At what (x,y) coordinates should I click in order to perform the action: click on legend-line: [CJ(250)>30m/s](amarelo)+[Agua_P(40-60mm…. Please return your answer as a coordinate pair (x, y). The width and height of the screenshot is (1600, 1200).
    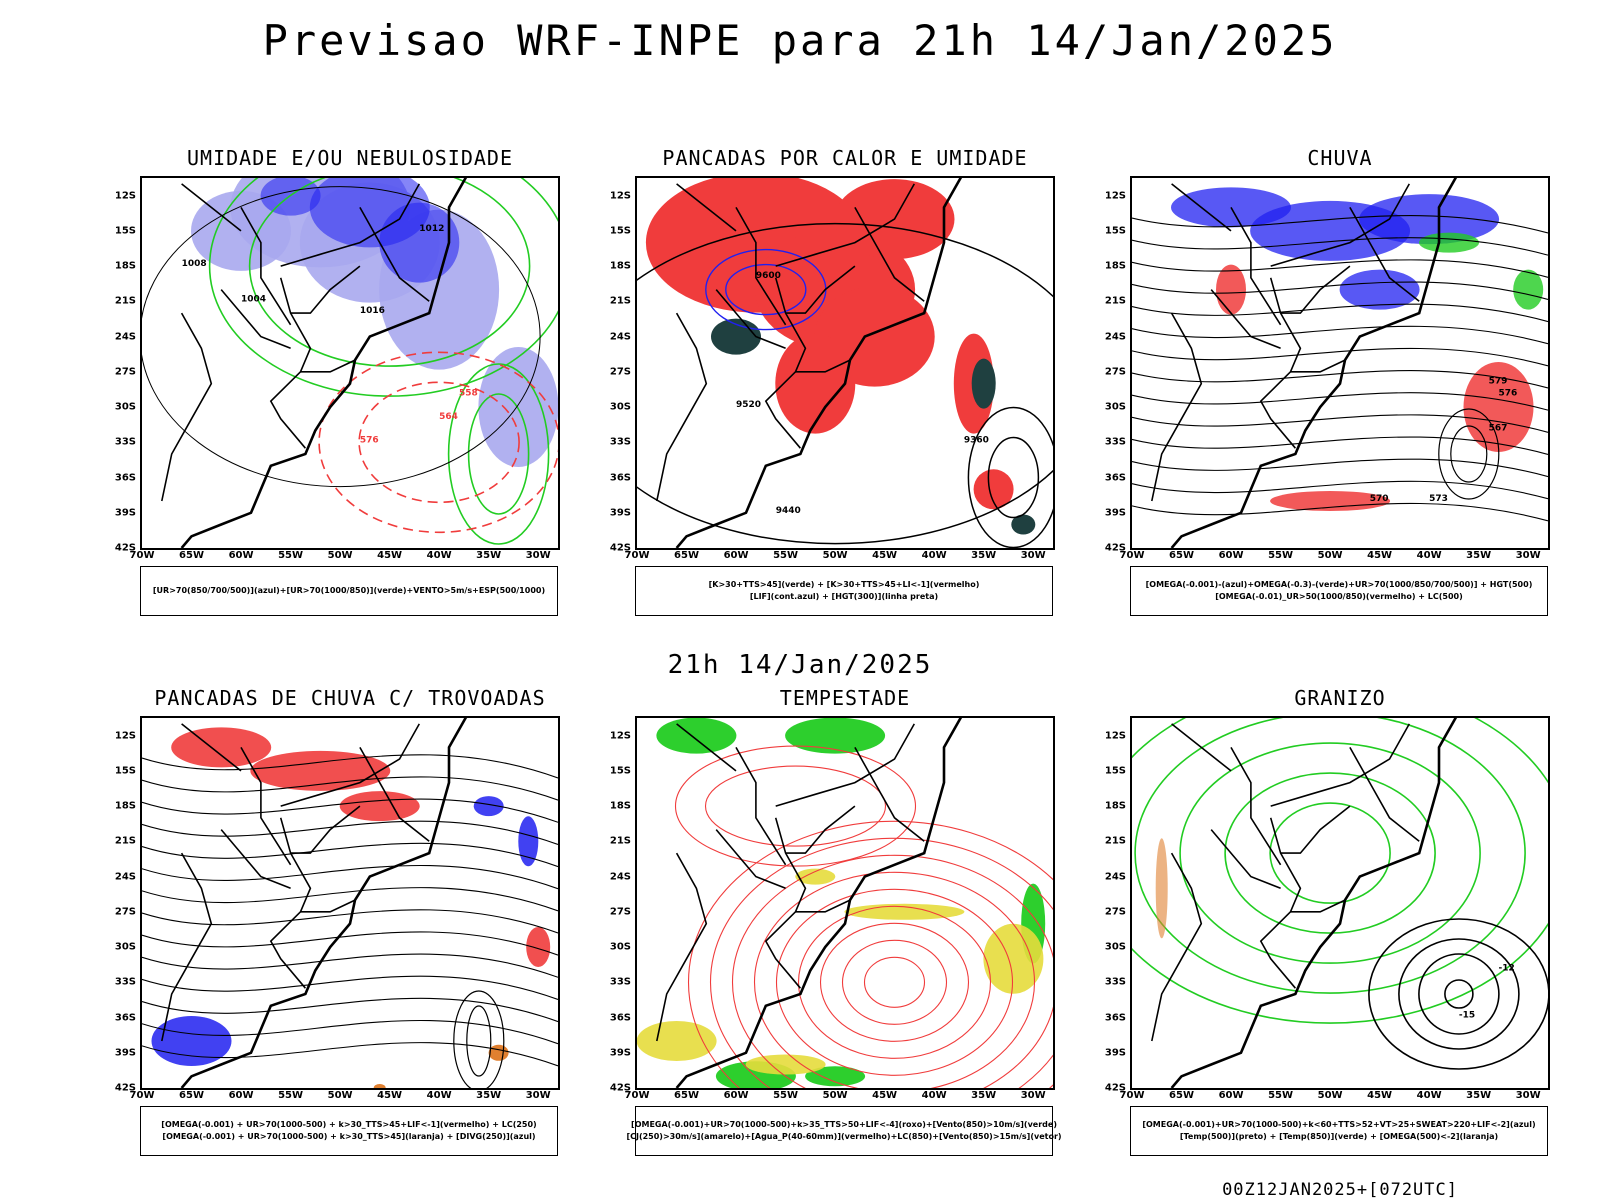
    Looking at the image, I should click on (844, 1136).